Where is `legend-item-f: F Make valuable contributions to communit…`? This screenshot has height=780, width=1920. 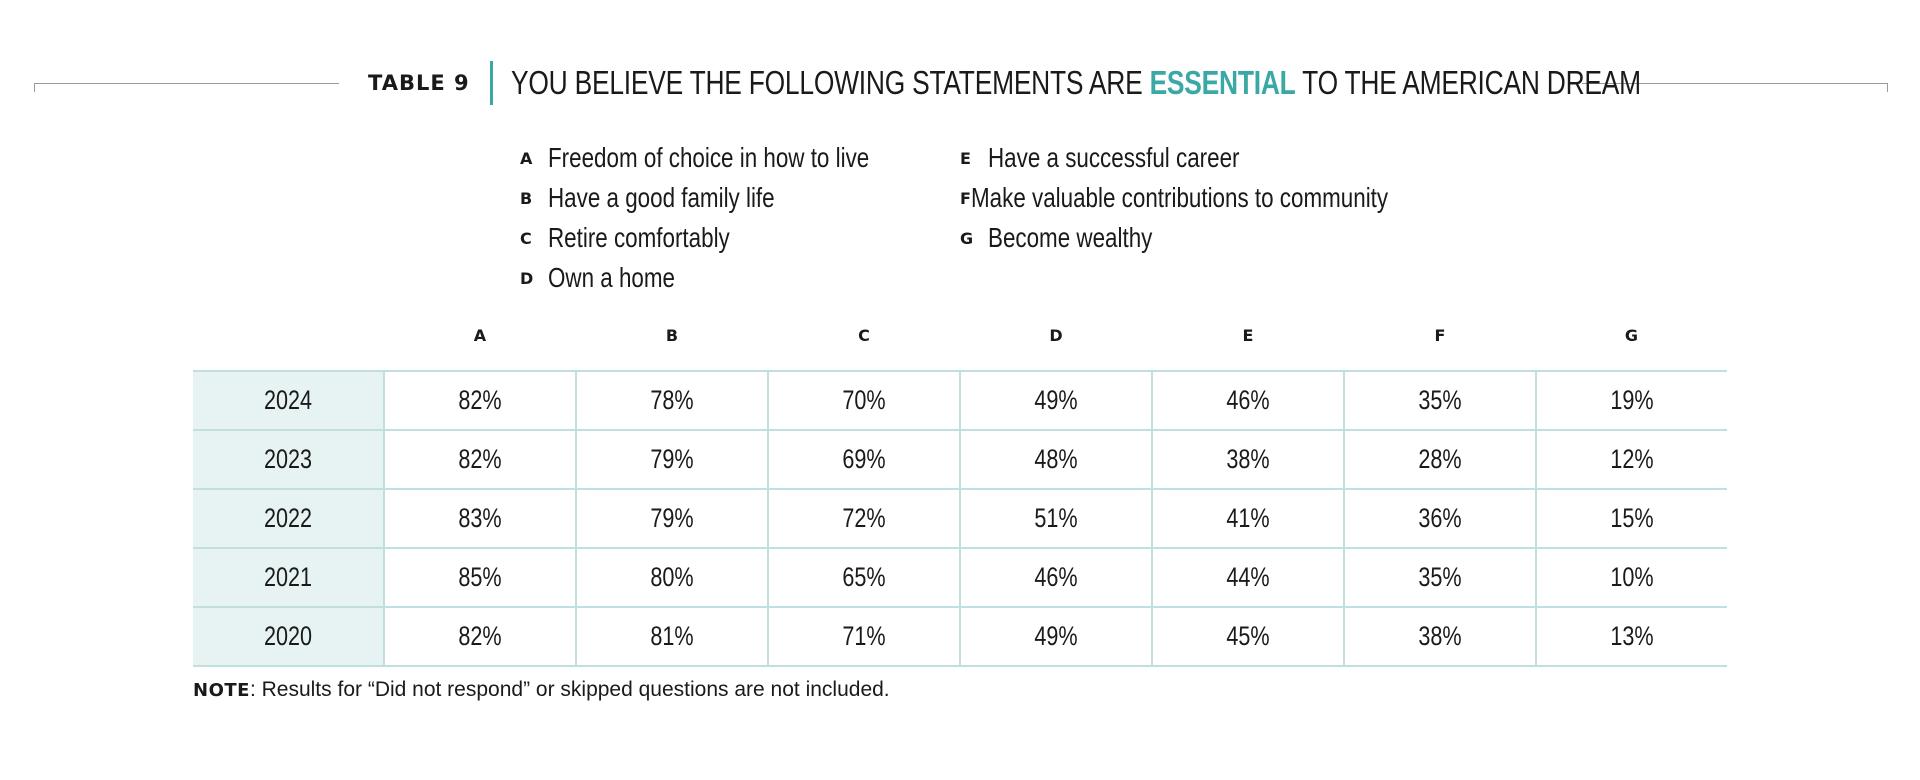
legend-item-f: F Make valuable contributions to communit… is located at coordinates (1190, 198).